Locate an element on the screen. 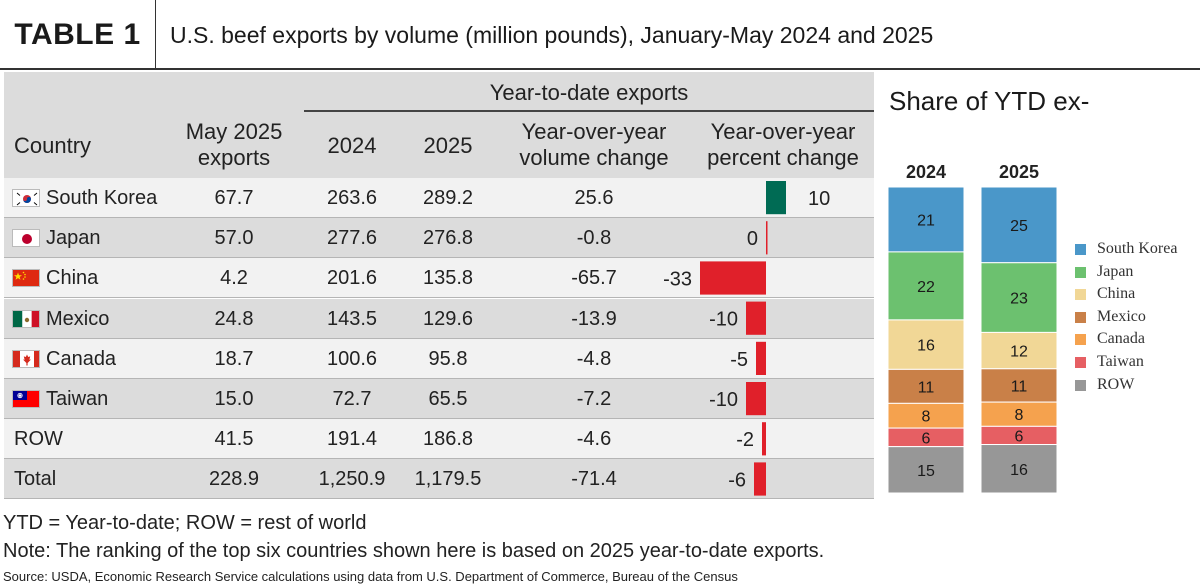 The image size is (1200, 586). legend-label: Mexico is located at coordinates (1121, 316).